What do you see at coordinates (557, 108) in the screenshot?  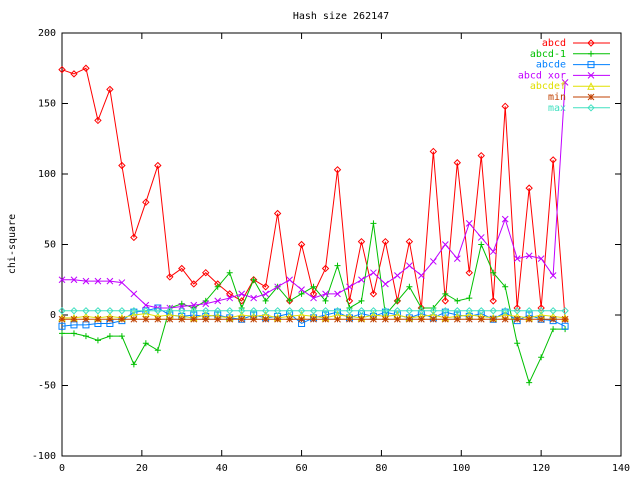 I see `legend-label: max` at bounding box center [557, 108].